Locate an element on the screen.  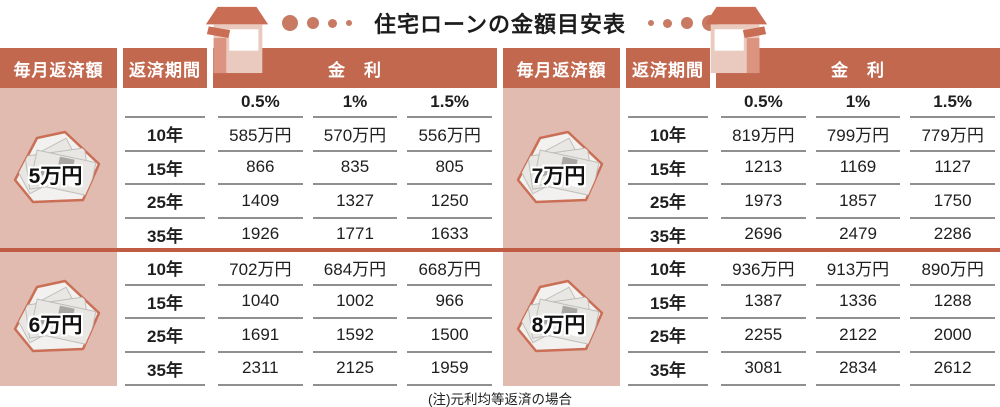
loan-amount-cell: 1002 is located at coordinates (355, 302).